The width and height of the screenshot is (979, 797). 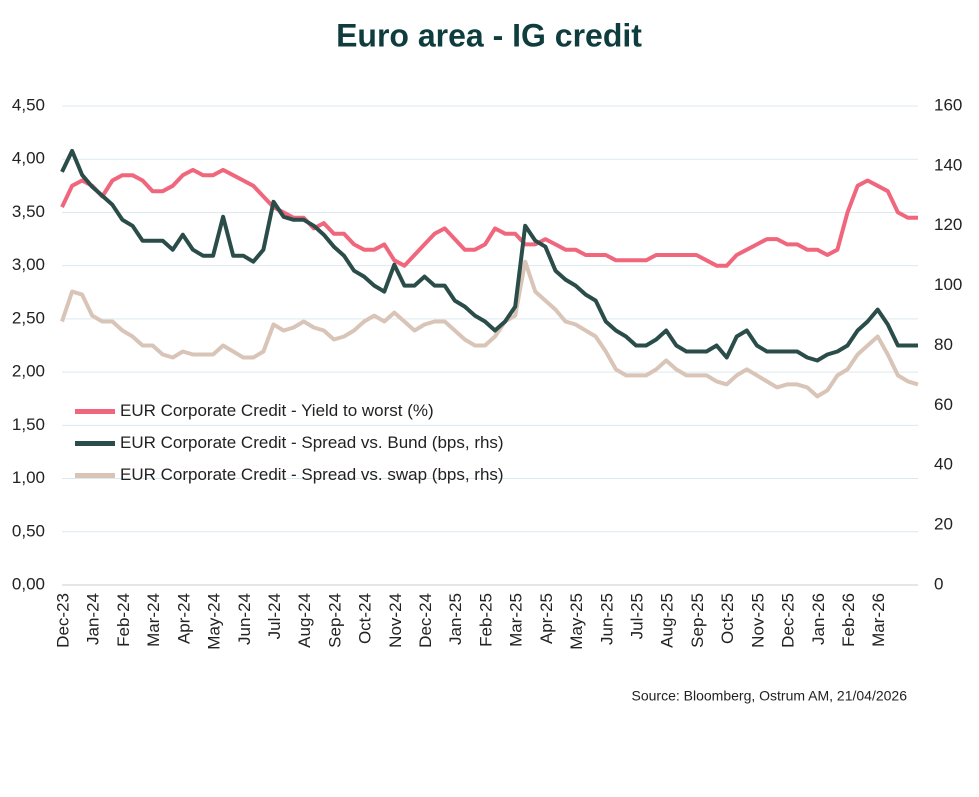 I want to click on x-tick-label: May-25, so click(x=576, y=621).